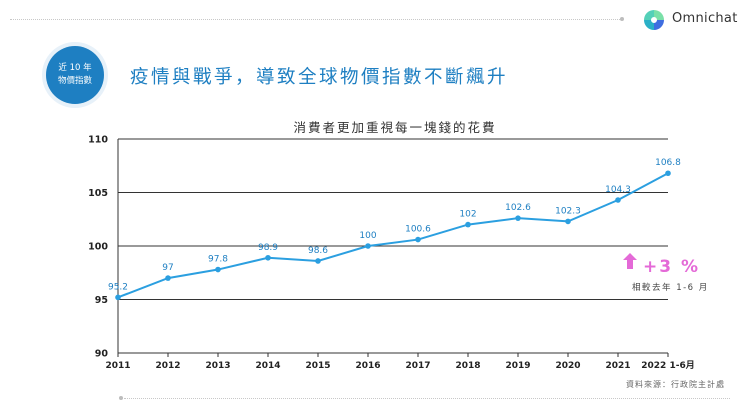  I want to click on y-tick-label: 90, so click(102, 354).